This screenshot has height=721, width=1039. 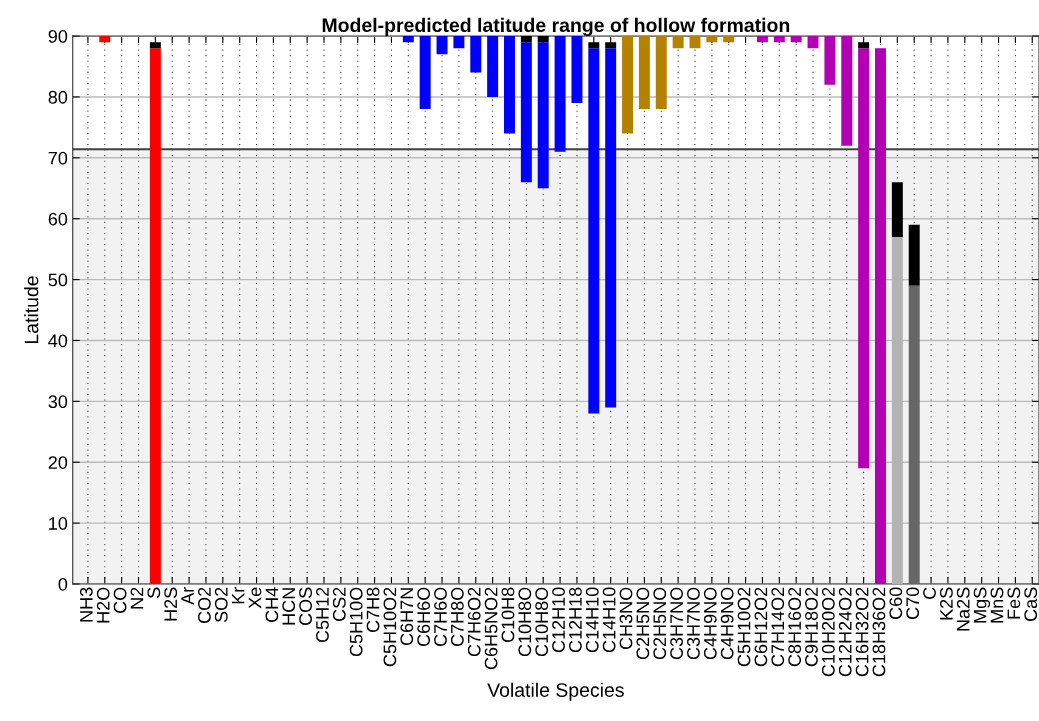 I want to click on chart-title: Model-predicted latitude range of hollow formation, so click(x=556, y=26).